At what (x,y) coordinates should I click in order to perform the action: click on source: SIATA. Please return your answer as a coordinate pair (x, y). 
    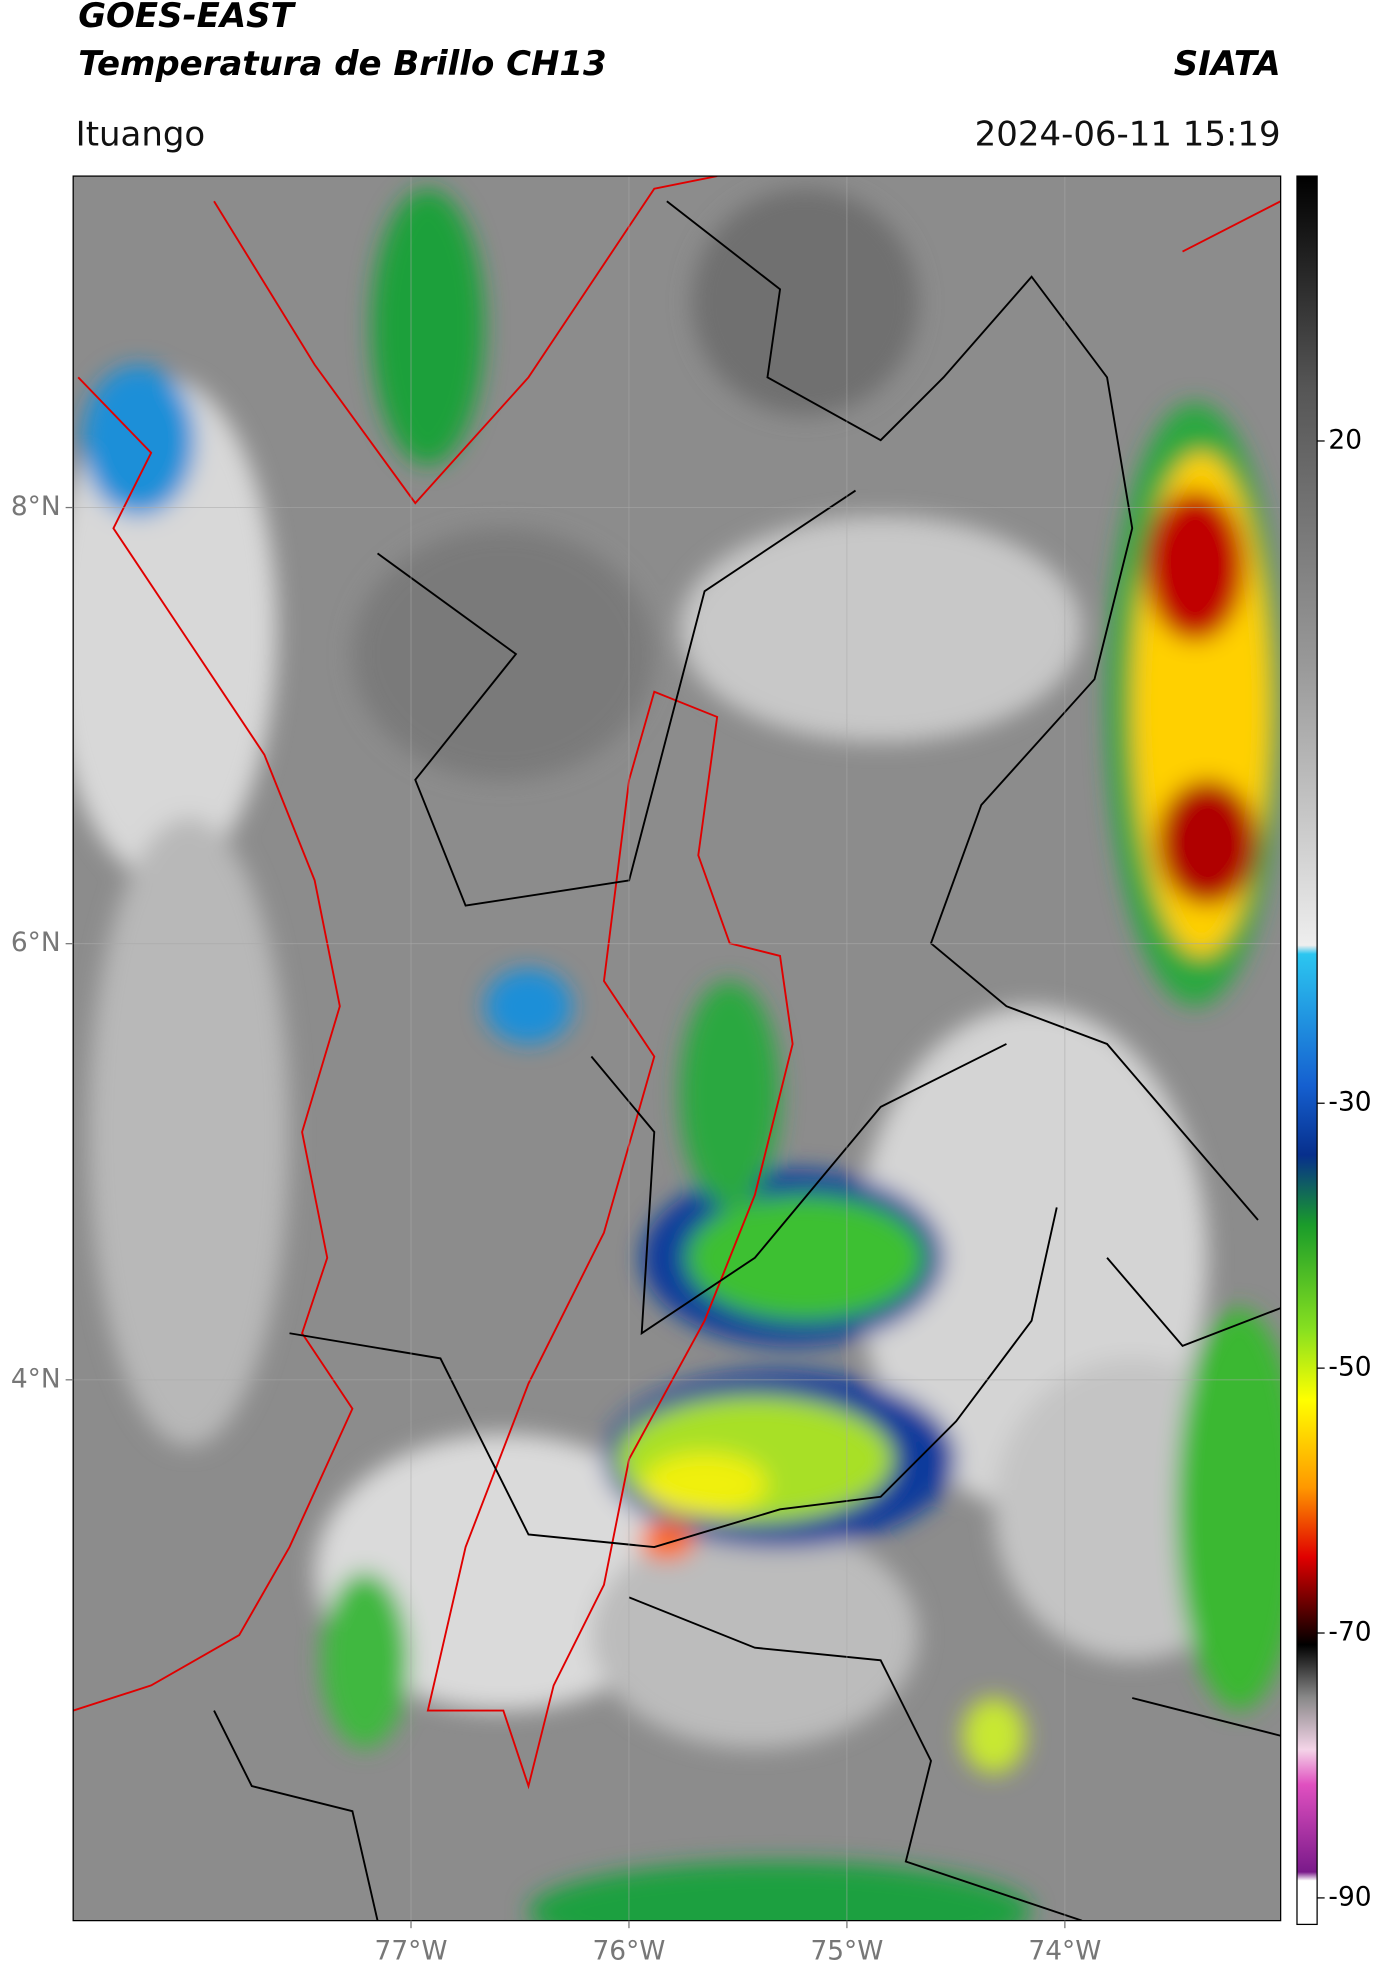
    Looking at the image, I should click on (1227, 64).